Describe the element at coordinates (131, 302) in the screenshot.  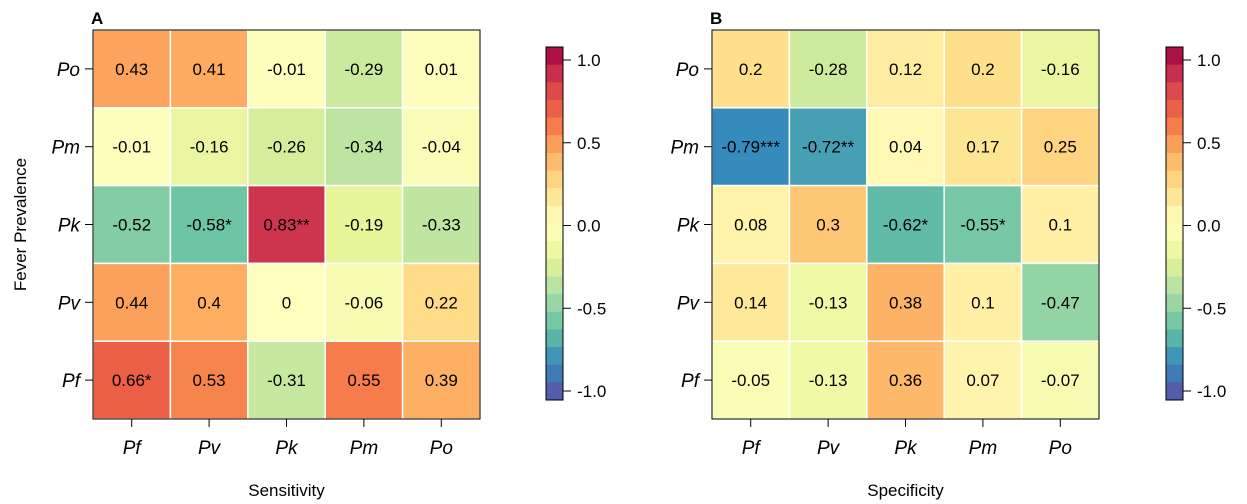
I see `cell-value-label: 0.44` at that location.